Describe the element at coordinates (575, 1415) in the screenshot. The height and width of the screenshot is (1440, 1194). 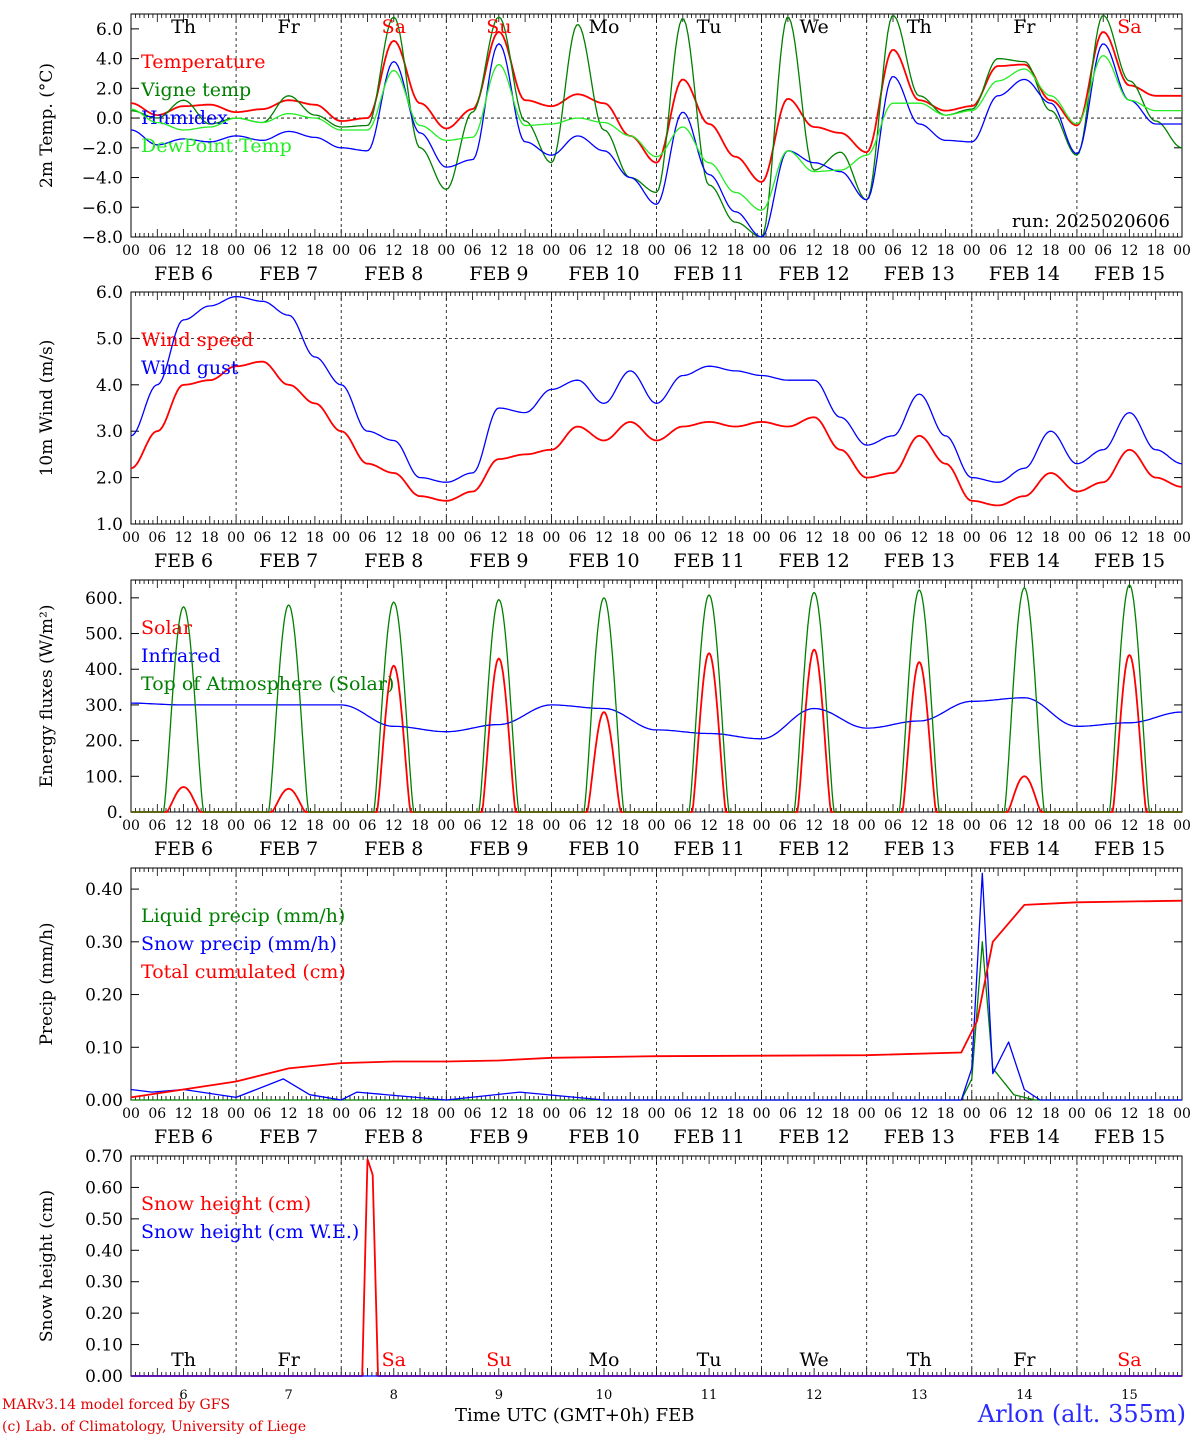
I see `time-axis-title: Time UTC (GMT+0h) FEB` at that location.